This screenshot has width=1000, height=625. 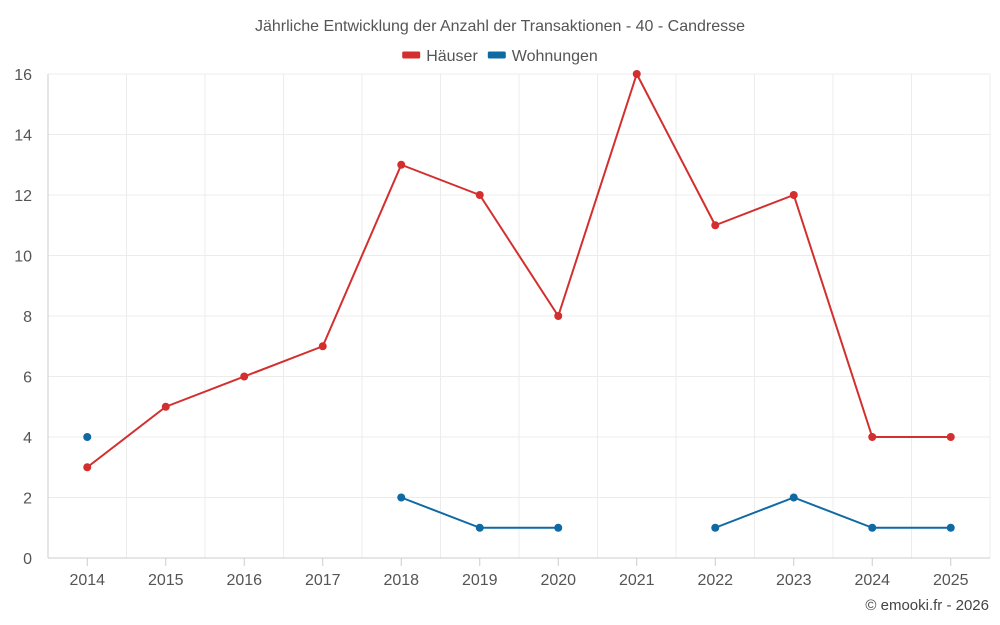 What do you see at coordinates (27, 317) in the screenshot?
I see `y-tick-label: 8` at bounding box center [27, 317].